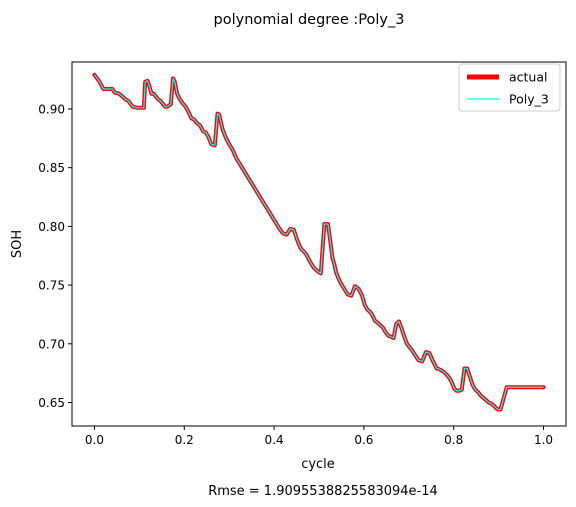  Describe the element at coordinates (51, 403) in the screenshot. I see `y-tick-label: 0.65` at that location.